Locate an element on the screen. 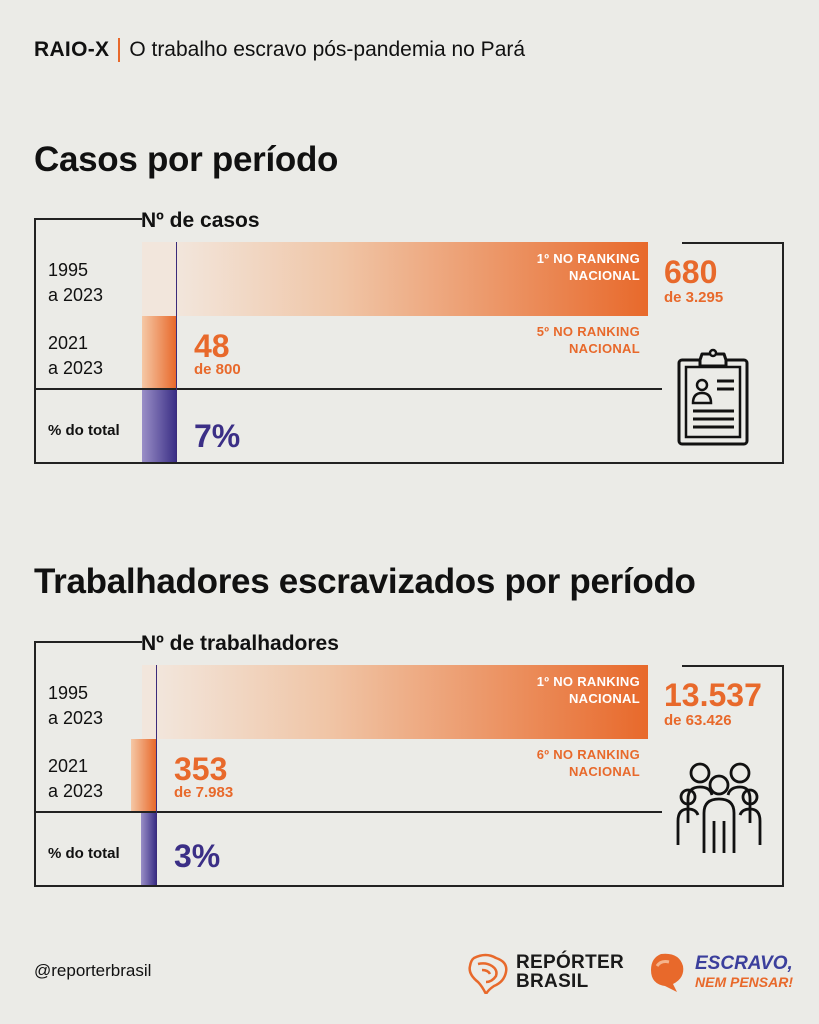  value-label: 680 is located at coordinates (691, 272).